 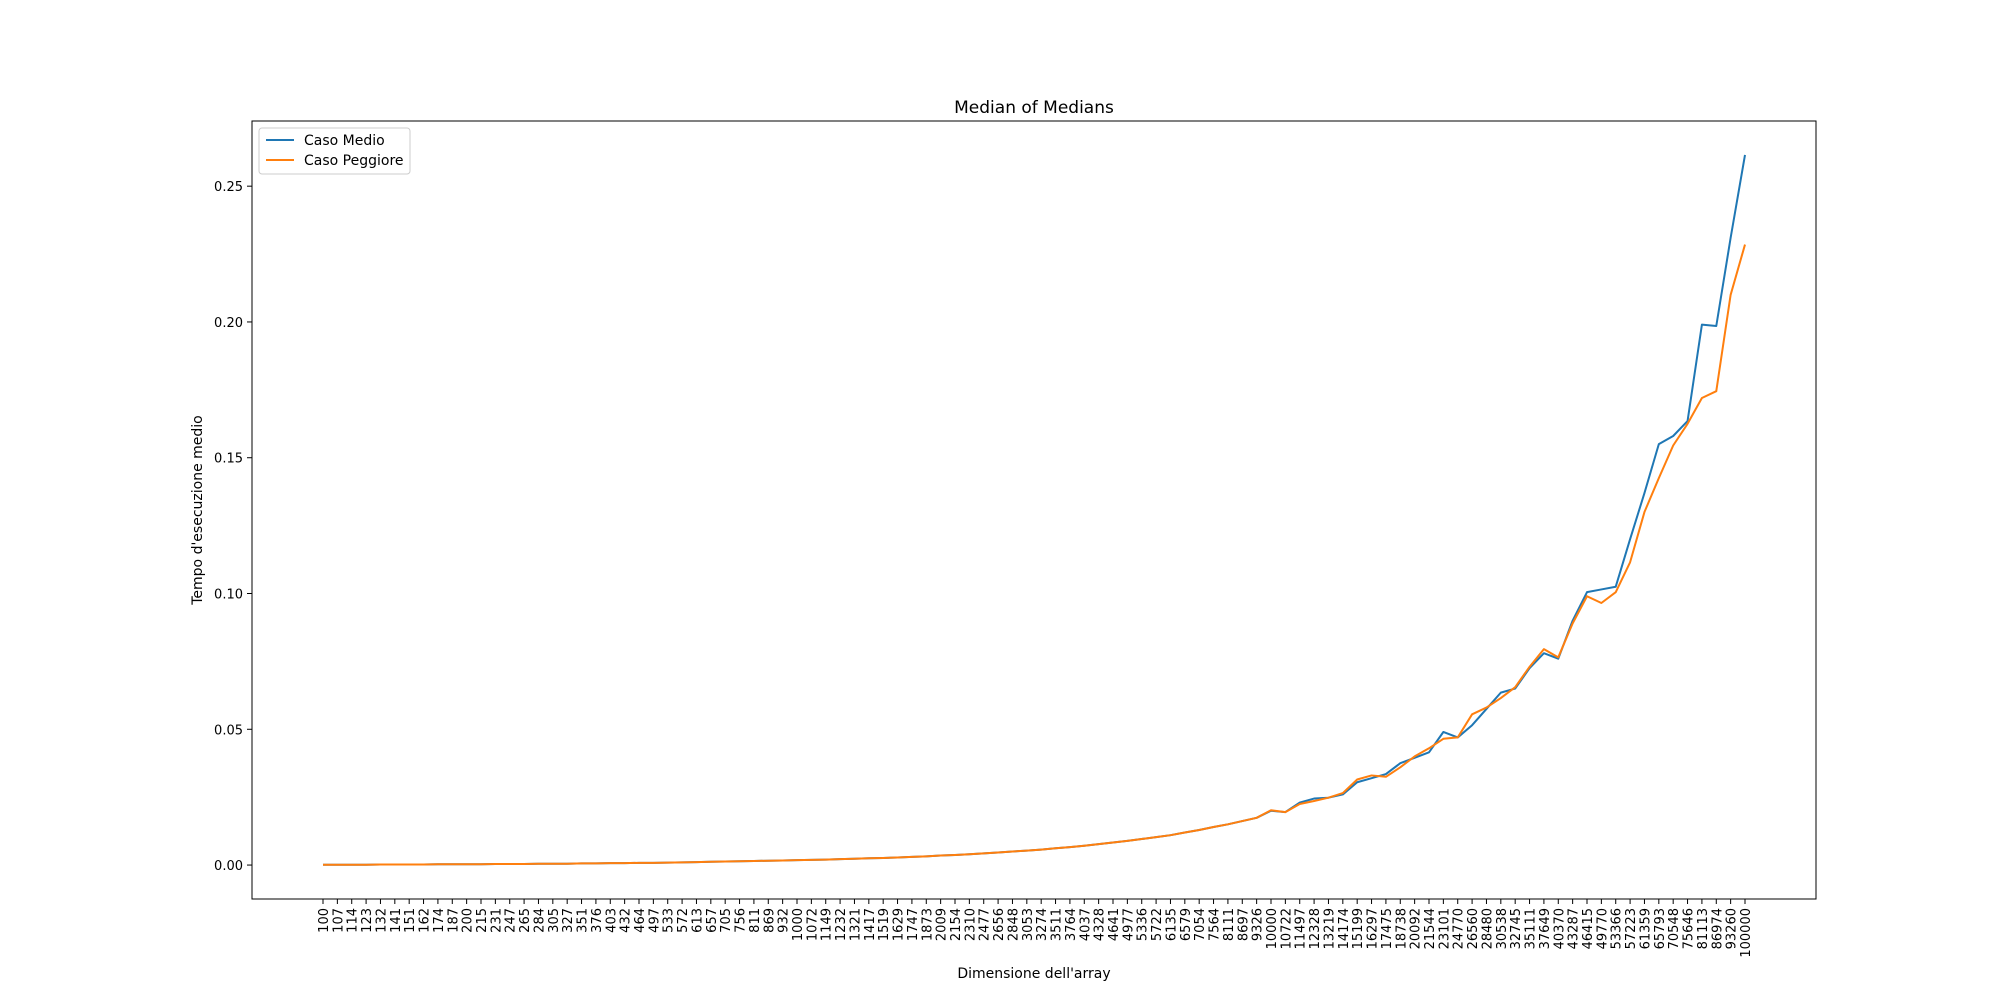 What do you see at coordinates (1344, 928) in the screenshot?
I see `x-tick-label: 14174` at bounding box center [1344, 928].